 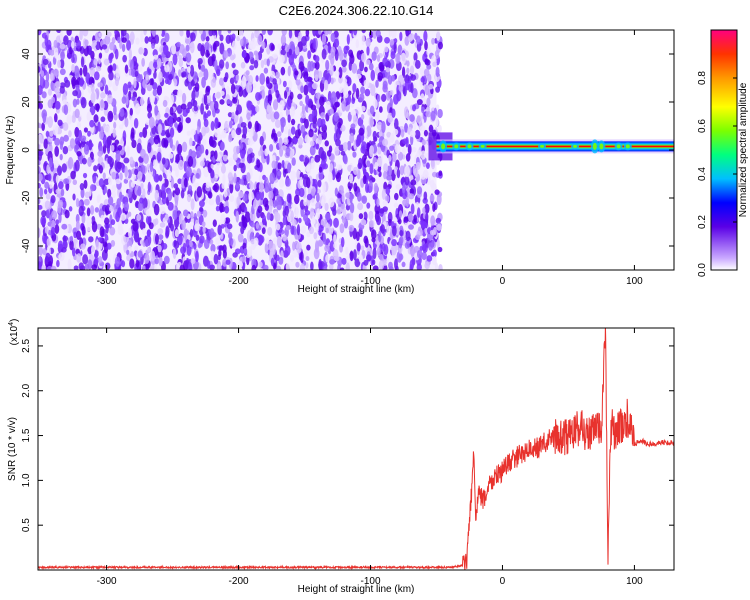 I want to click on snr-xlabel: Height of straight line (km), so click(x=356, y=589).